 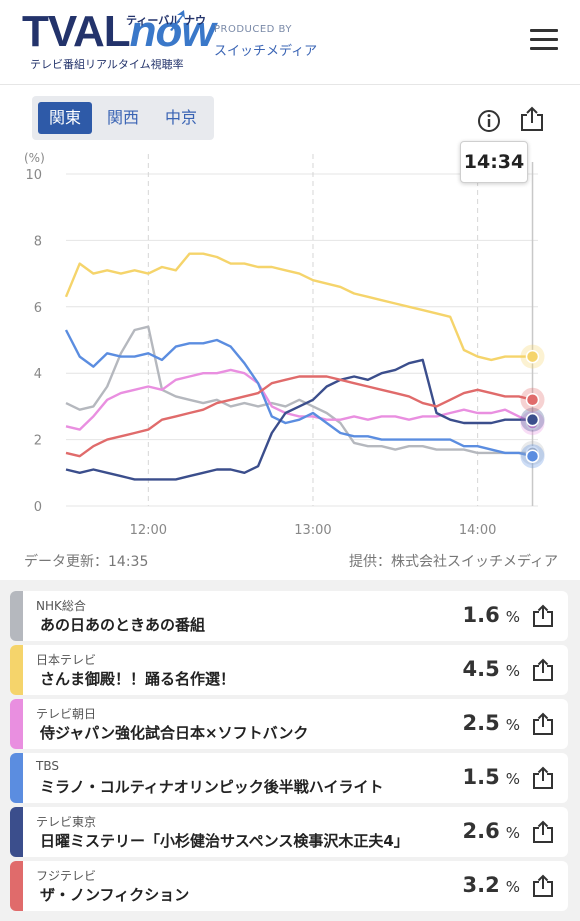 I want to click on y-axis-label: (%), so click(x=34, y=158).